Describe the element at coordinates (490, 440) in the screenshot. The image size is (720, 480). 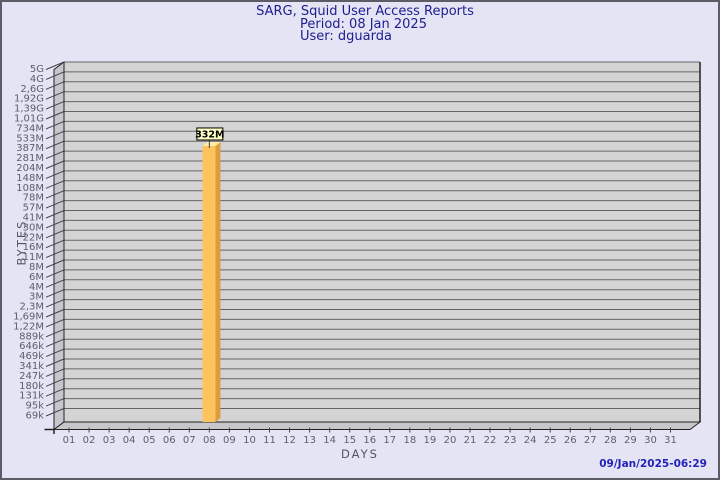
I see `x-tick-label: 22` at that location.